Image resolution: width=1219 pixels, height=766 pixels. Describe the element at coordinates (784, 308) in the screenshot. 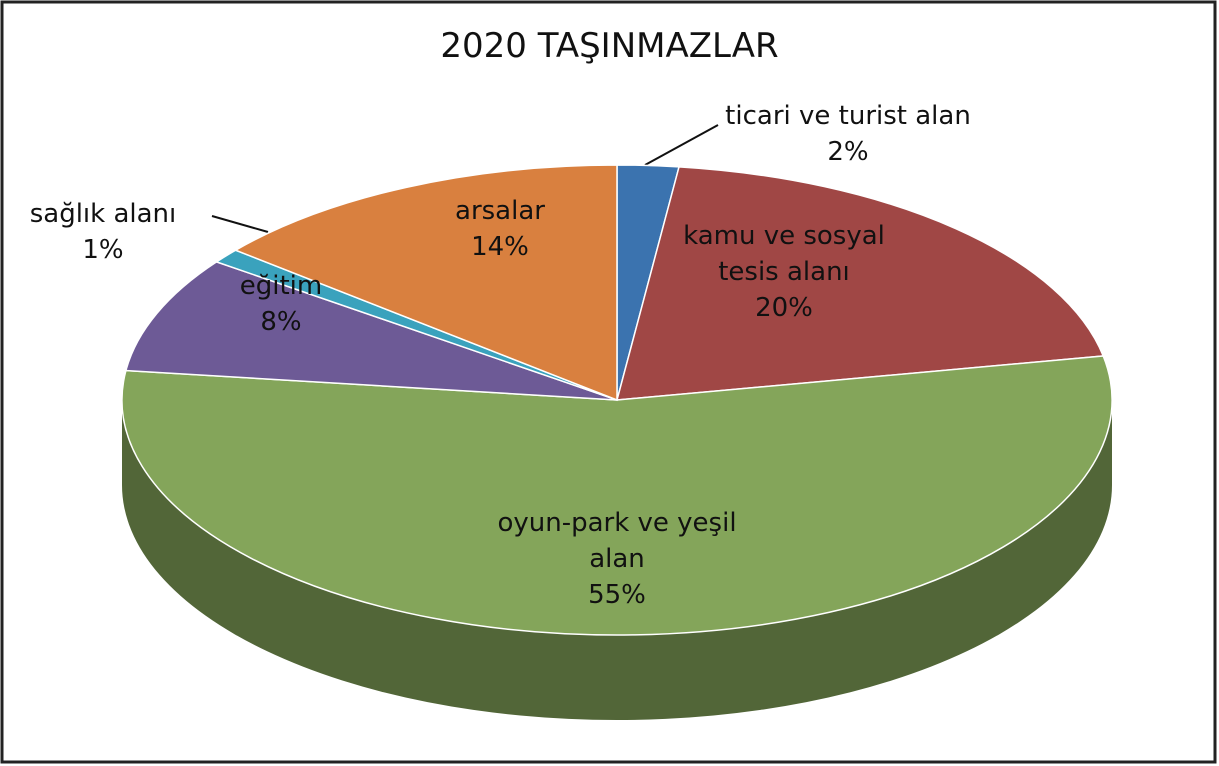

I see `value-label: 20%` at that location.